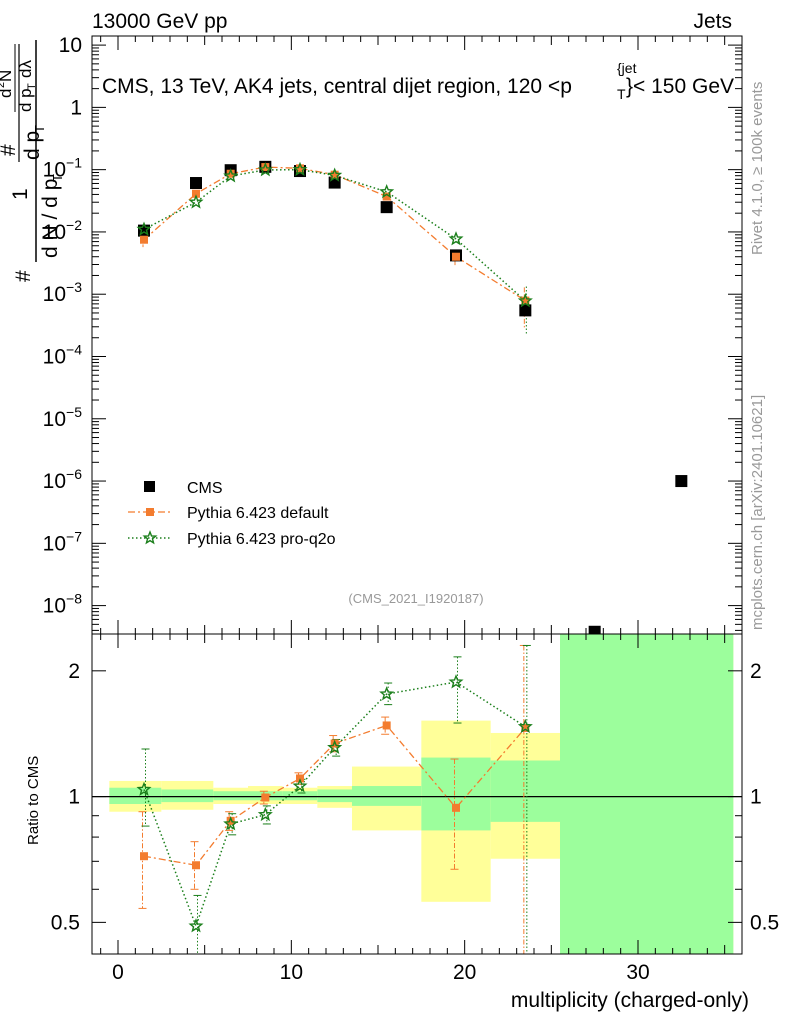  Describe the element at coordinates (76, 107) in the screenshot. I see `main-y-tick-label: 1` at that location.